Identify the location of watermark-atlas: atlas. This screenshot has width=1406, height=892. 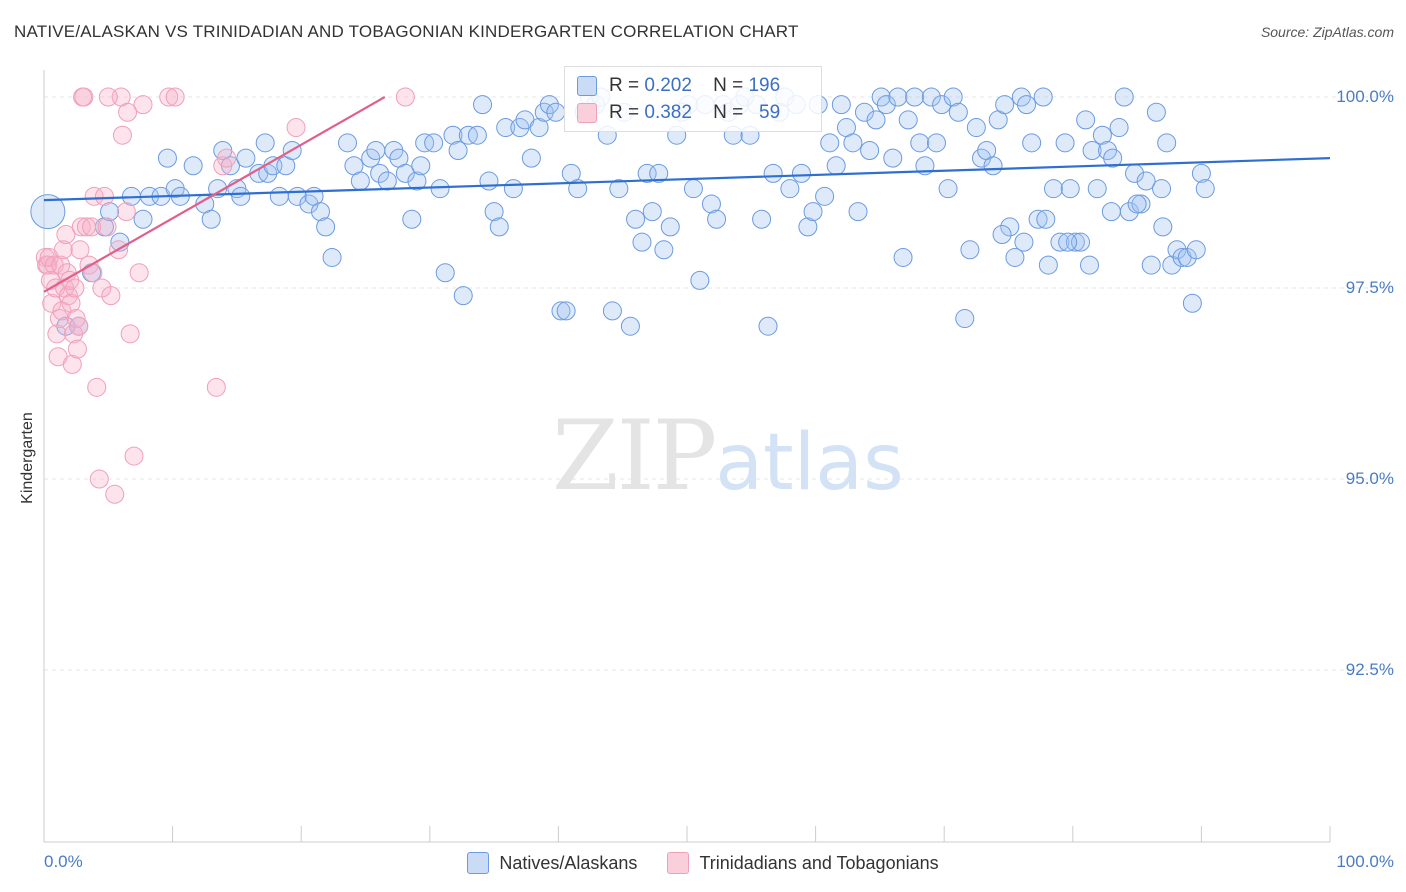
(809, 463).